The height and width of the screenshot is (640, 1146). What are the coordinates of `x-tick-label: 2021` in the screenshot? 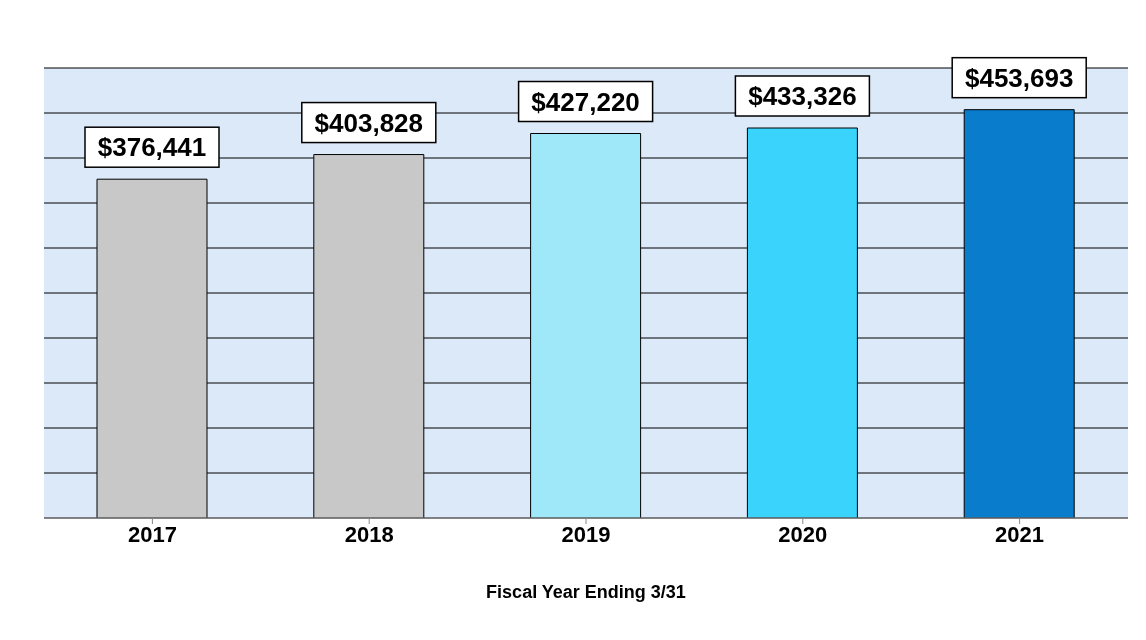 It's located at (1020, 534).